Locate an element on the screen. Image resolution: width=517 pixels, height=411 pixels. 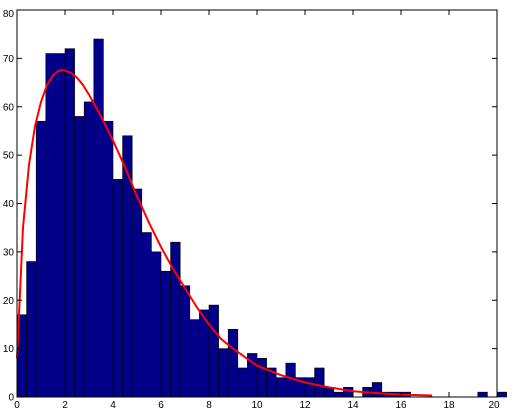
x-tick-label: 6 is located at coordinates (161, 405).